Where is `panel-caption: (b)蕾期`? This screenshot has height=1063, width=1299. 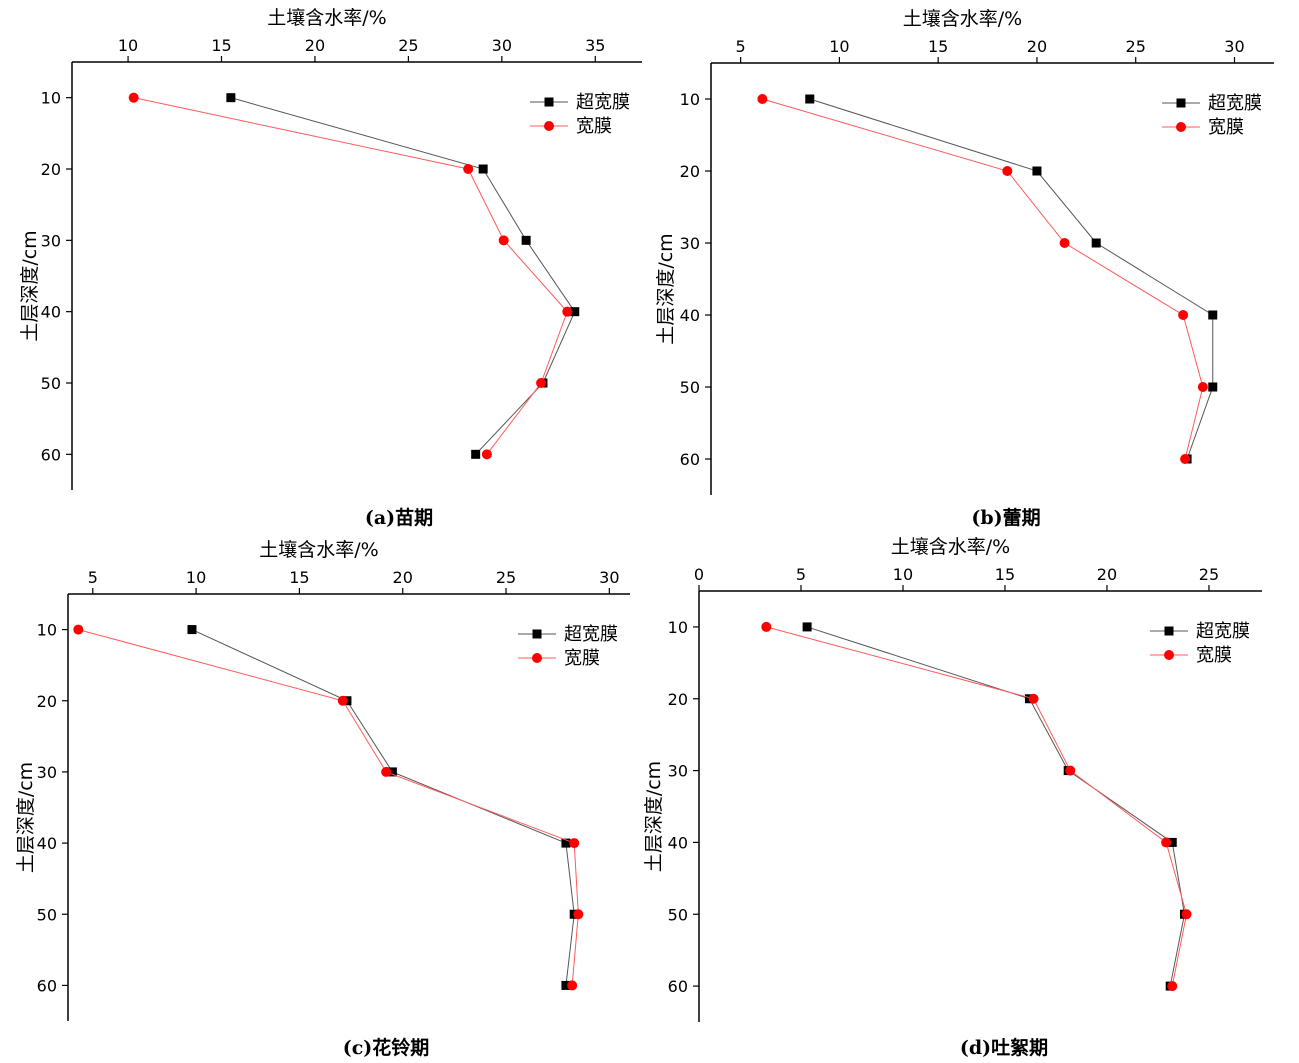
panel-caption: (b)蕾期 is located at coordinates (1005, 518).